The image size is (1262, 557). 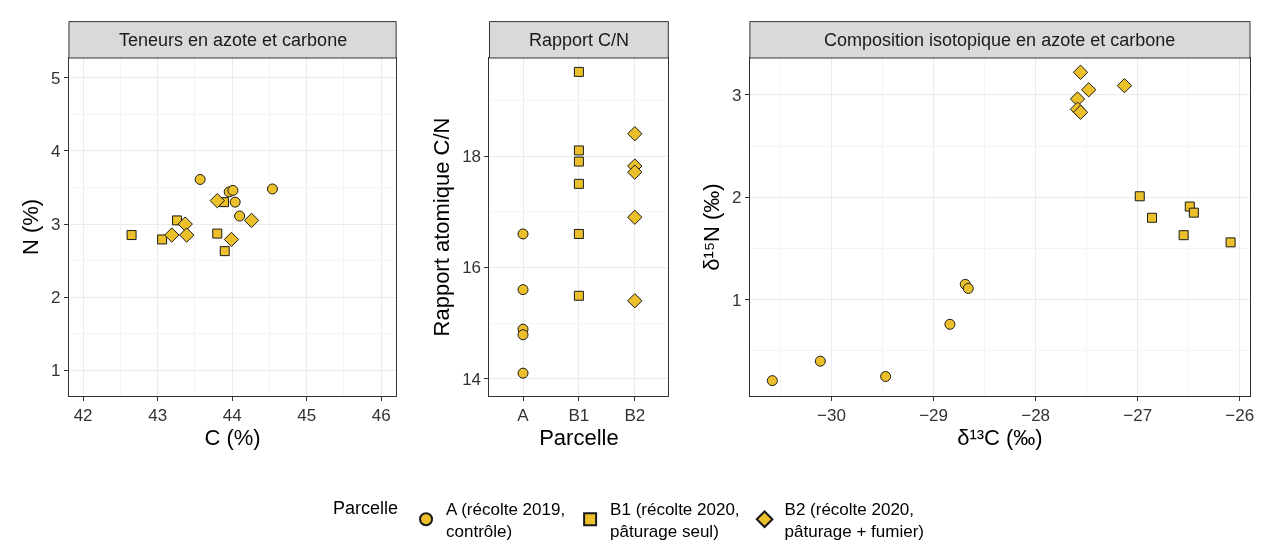 I want to click on legend-label: A (récolte 2019, contrôle), so click(x=506, y=520).